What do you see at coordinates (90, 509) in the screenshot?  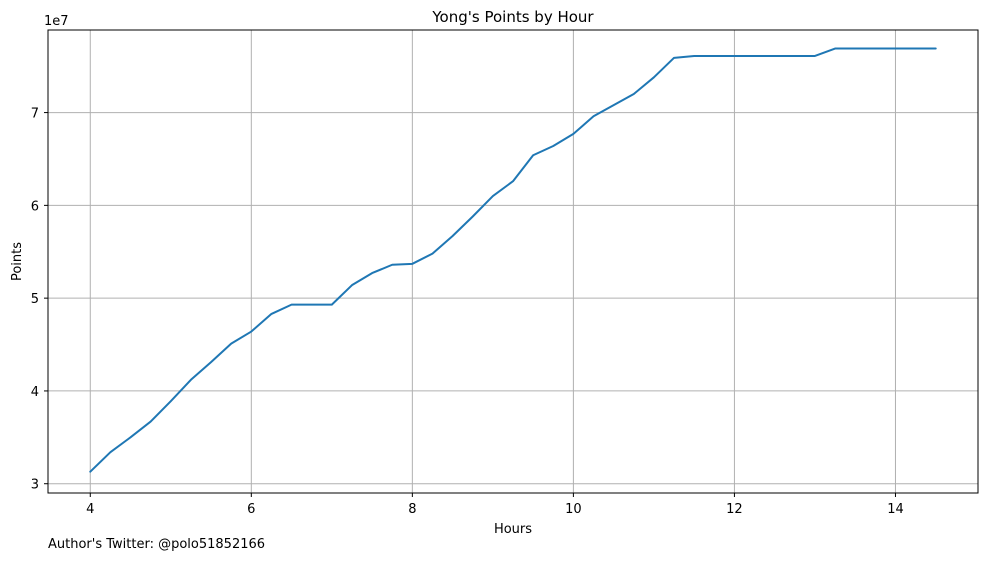 I see `x-tick-label: 4` at bounding box center [90, 509].